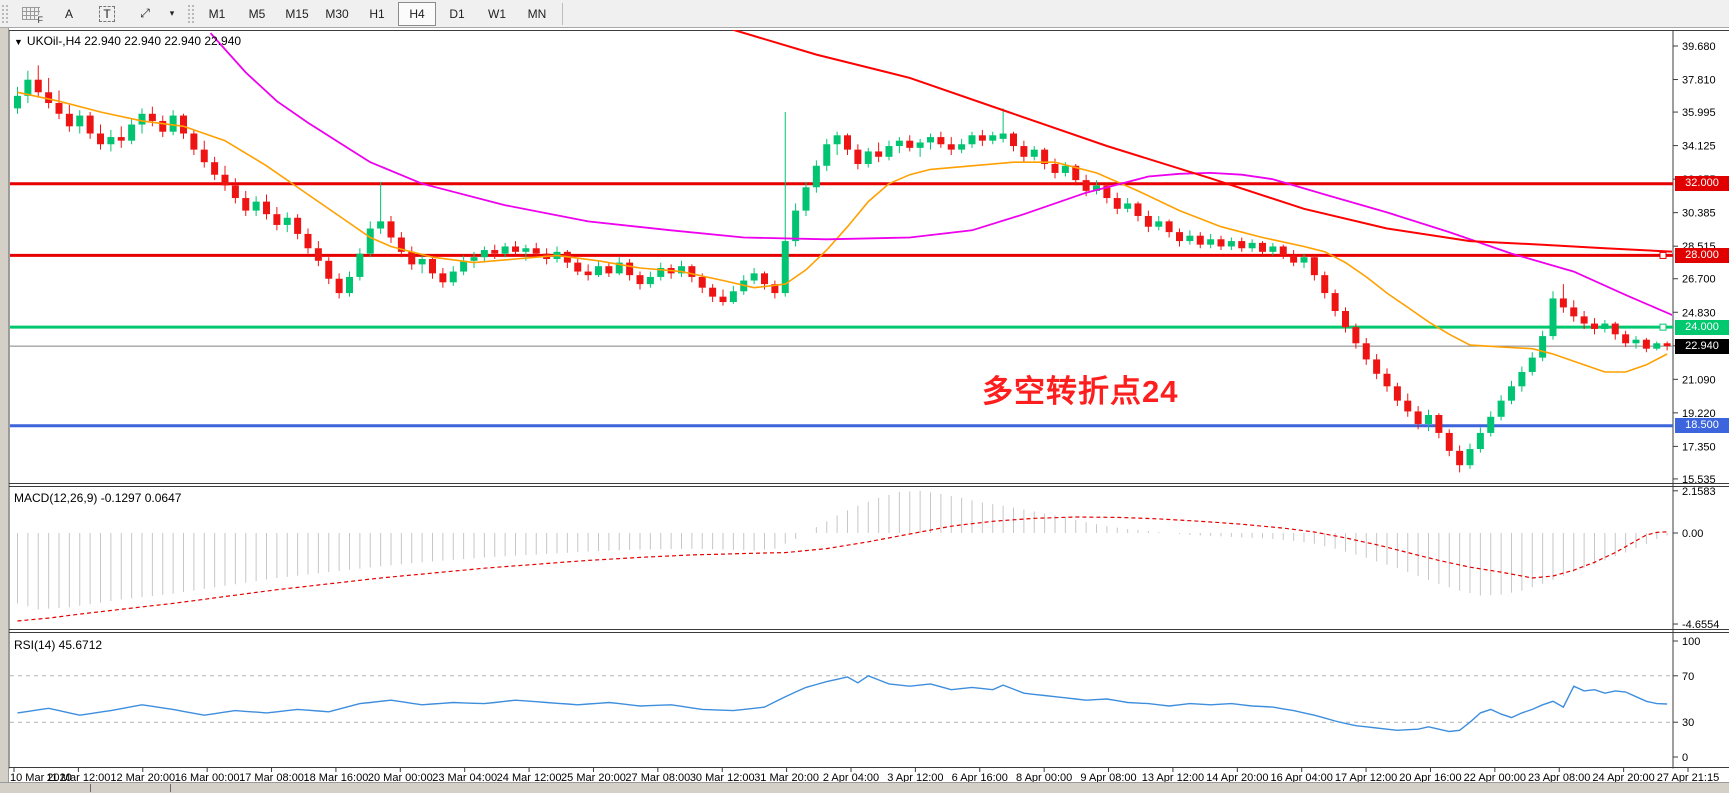  I want to click on time-axis-label: 20 Apr 16:00, so click(1430, 778).